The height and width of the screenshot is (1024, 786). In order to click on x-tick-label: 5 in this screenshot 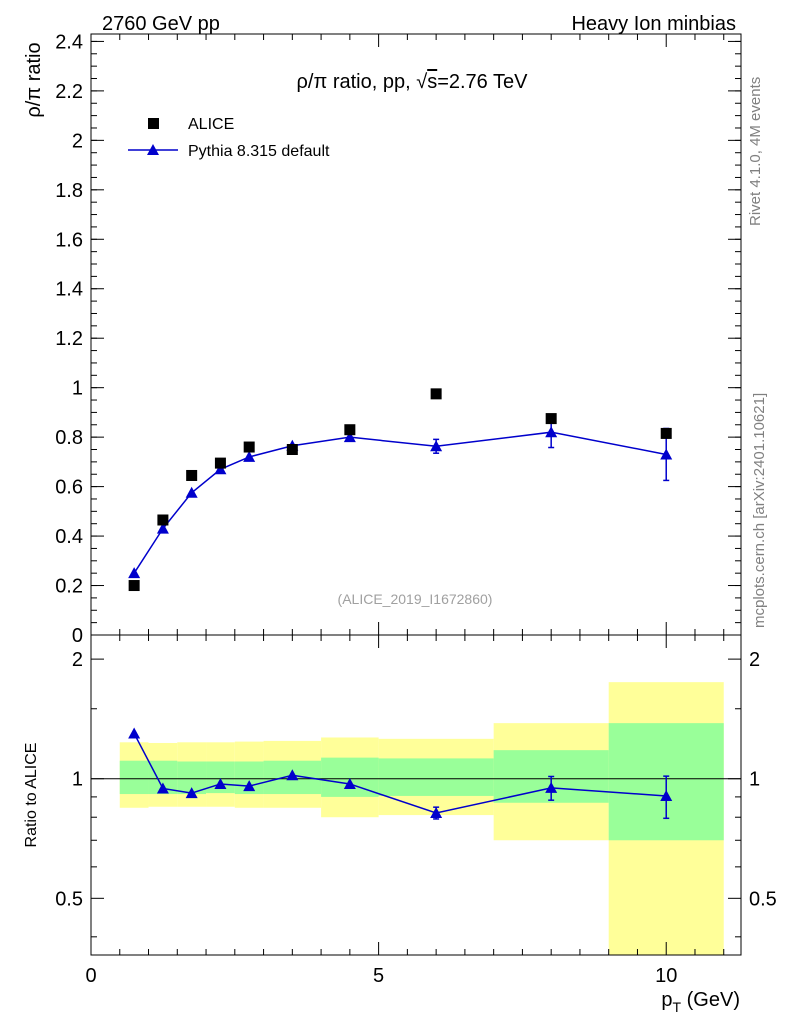, I will do `click(378, 976)`.